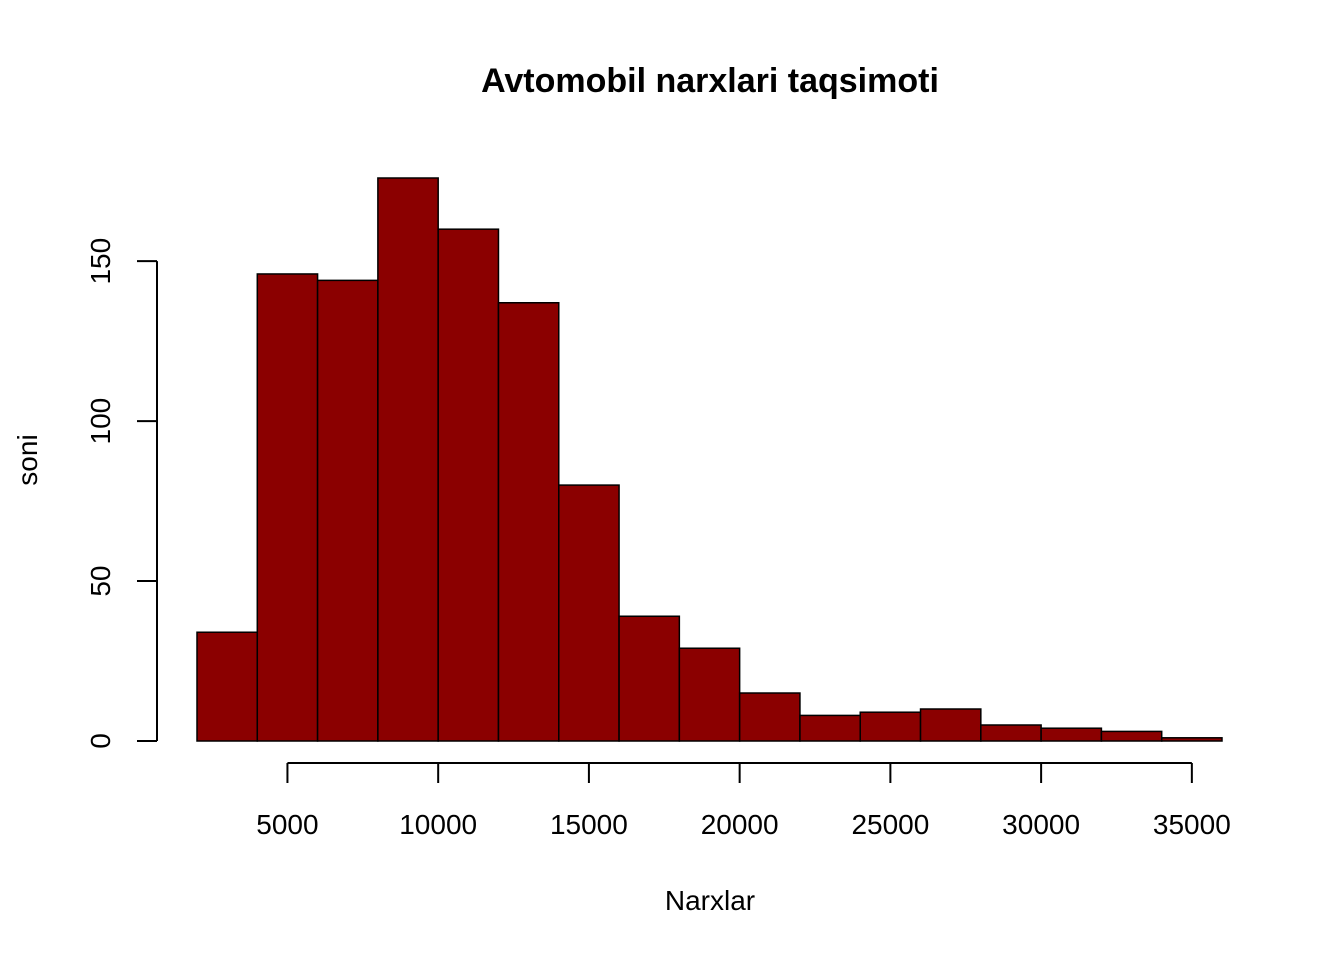  What do you see at coordinates (121, 493) in the screenshot?
I see `y-axis: 0 50 100 150` at bounding box center [121, 493].